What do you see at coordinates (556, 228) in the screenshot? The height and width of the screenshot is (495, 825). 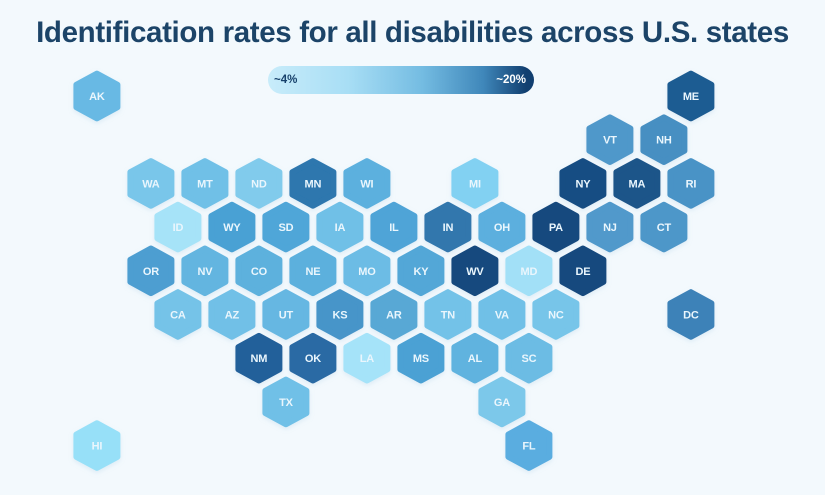 I see `svg-text: PA` at bounding box center [556, 228].